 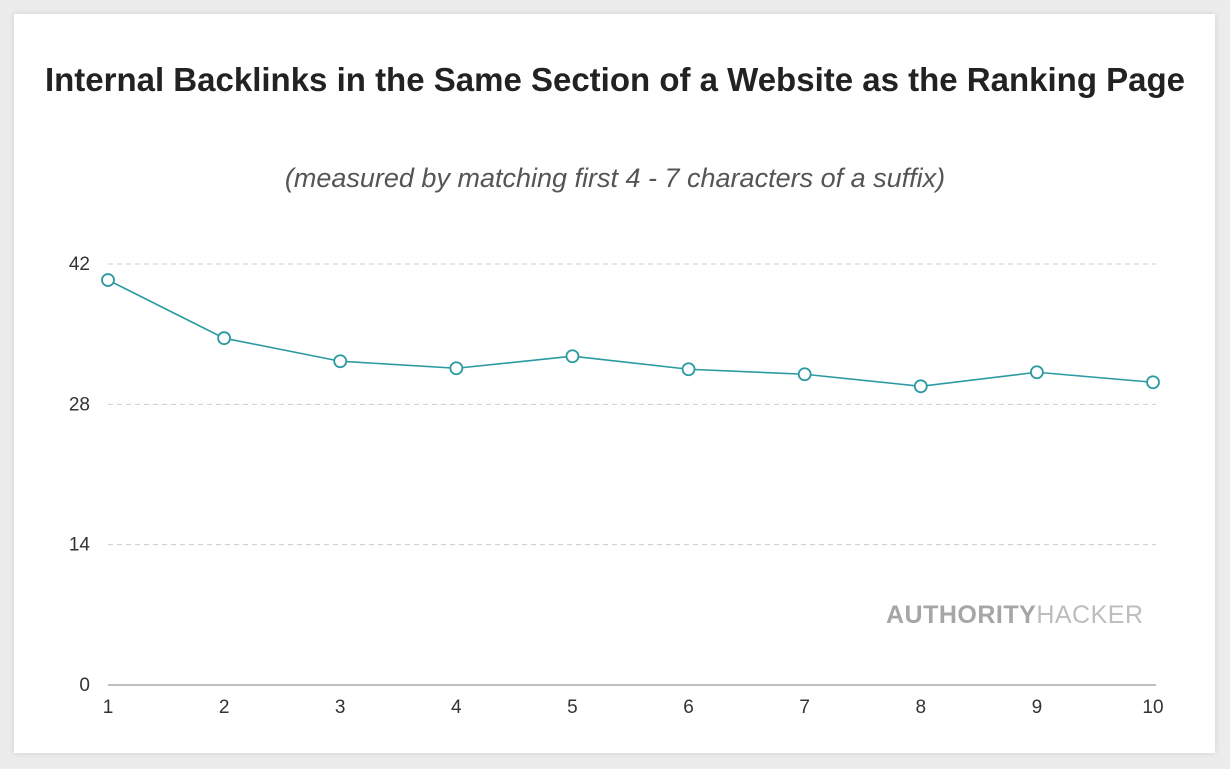 What do you see at coordinates (572, 707) in the screenshot?
I see `x-tick-label: 5` at bounding box center [572, 707].